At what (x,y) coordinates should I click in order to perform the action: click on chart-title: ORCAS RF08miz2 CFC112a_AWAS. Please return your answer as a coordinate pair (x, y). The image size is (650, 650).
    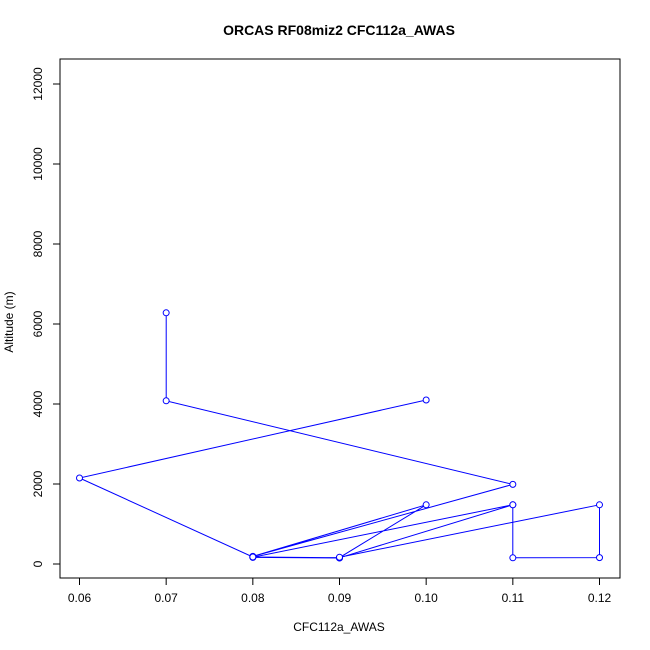
    Looking at the image, I should click on (339, 30).